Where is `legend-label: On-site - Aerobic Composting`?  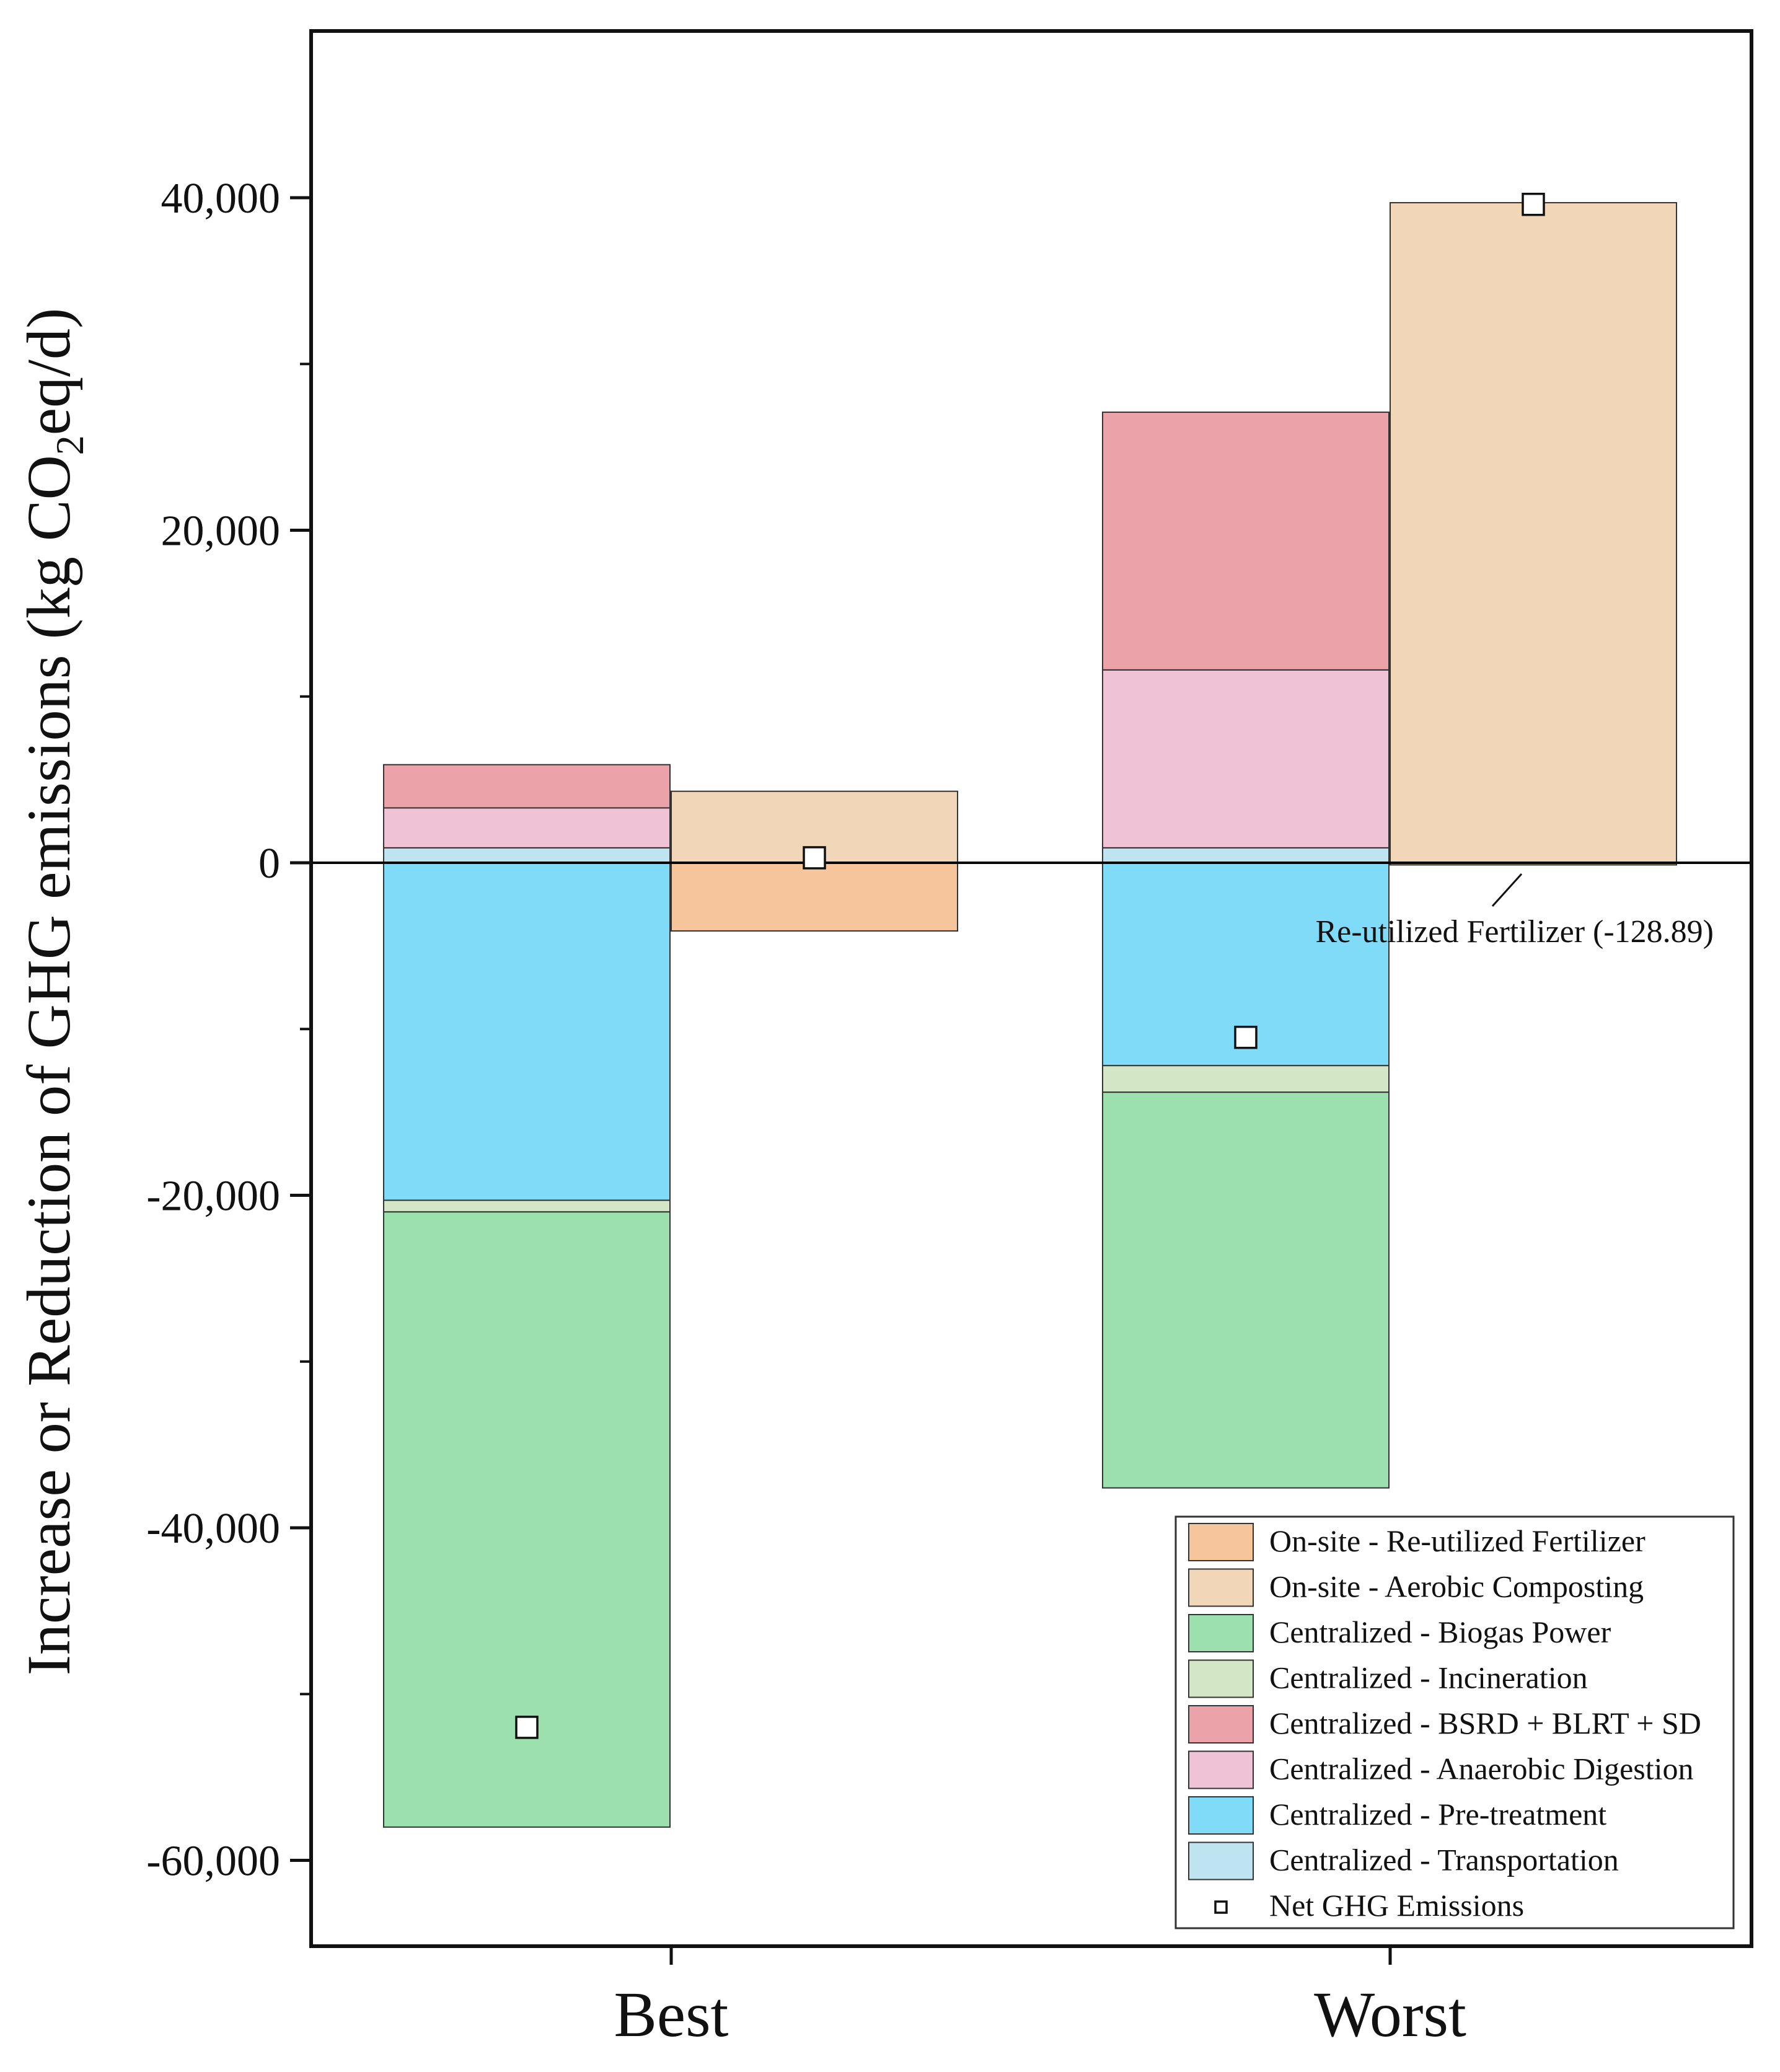 legend-label: On-site - Aerobic Composting is located at coordinates (1456, 1587).